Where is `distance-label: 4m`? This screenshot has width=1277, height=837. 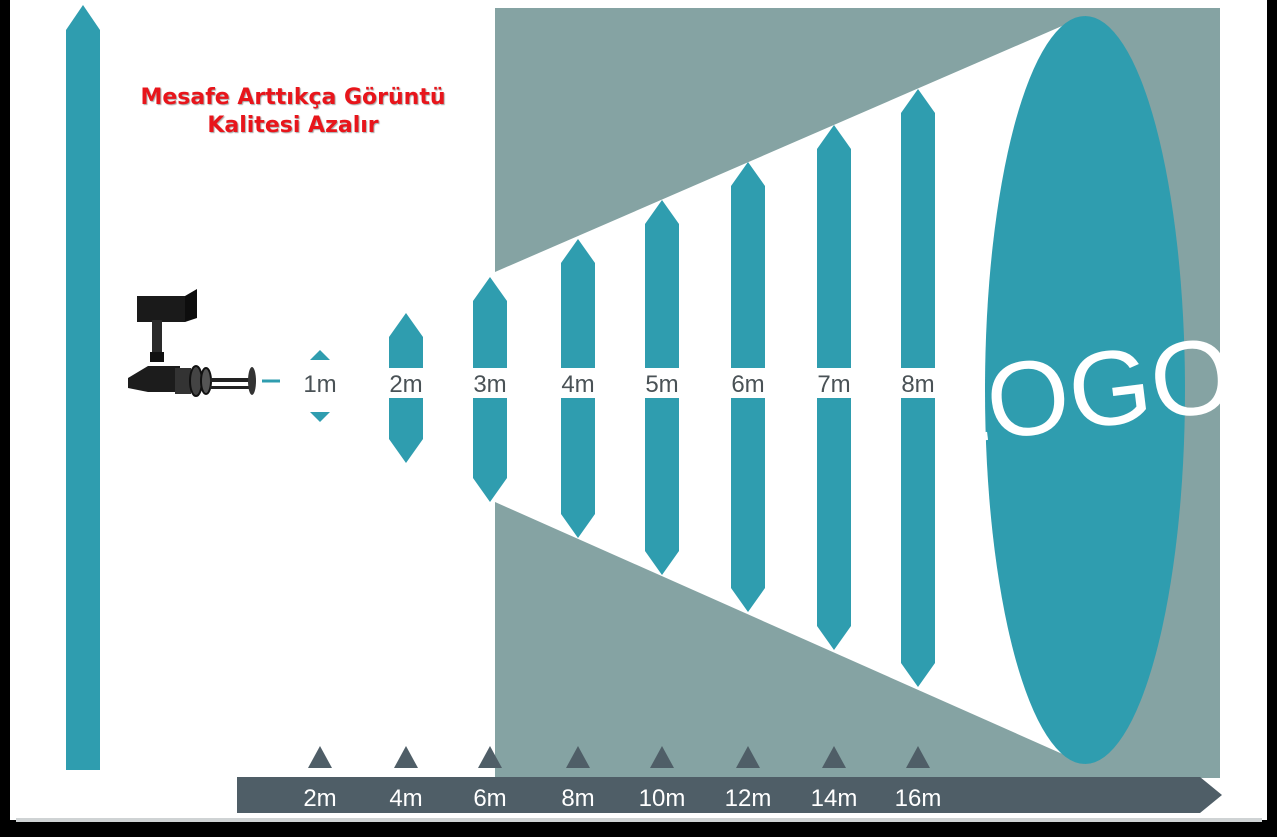 distance-label: 4m is located at coordinates (405, 798).